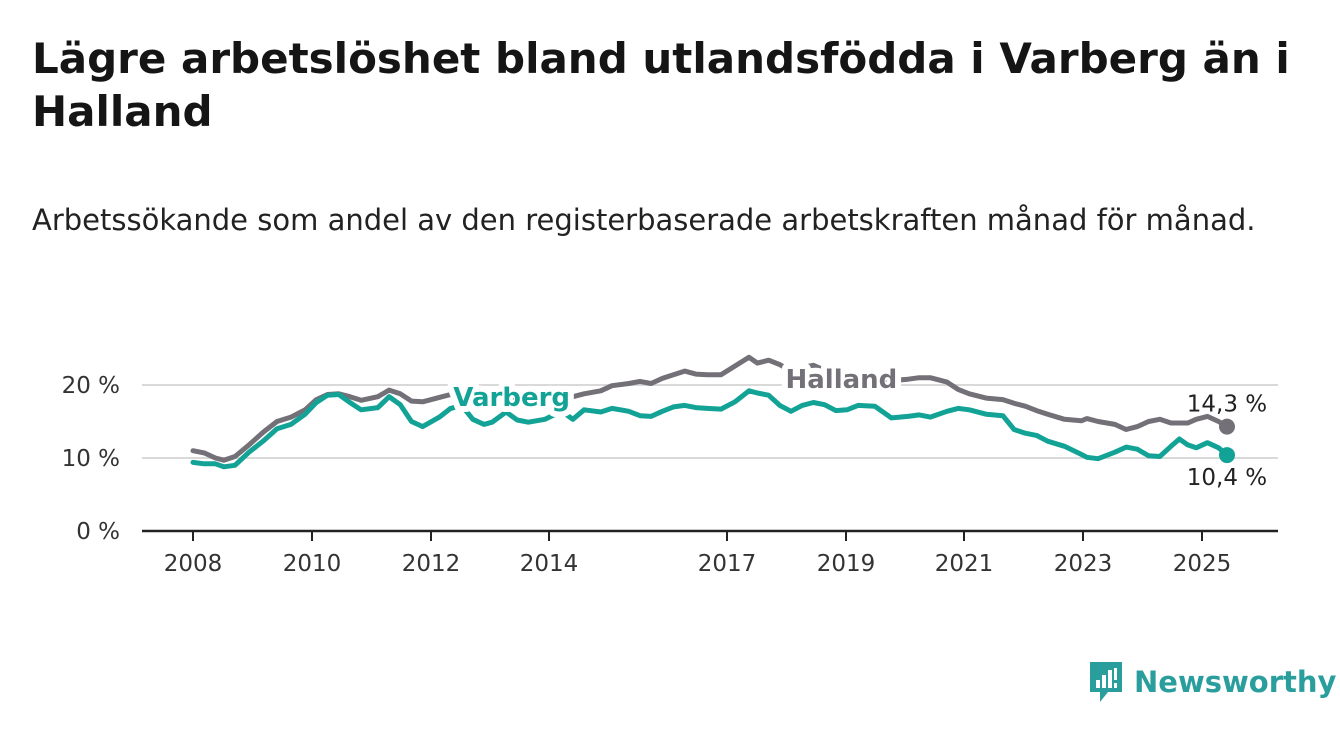  Describe the element at coordinates (193, 564) in the screenshot. I see `x-tick-label: 2008` at that location.